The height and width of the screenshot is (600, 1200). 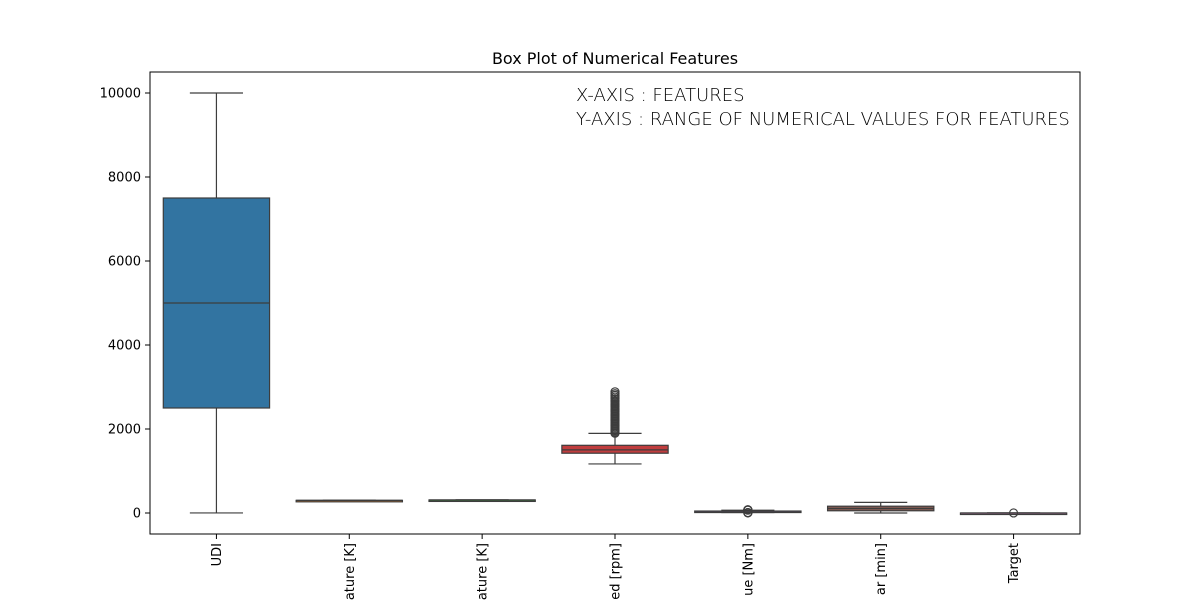 What do you see at coordinates (124, 178) in the screenshot?
I see `y-tick-label: 8000` at bounding box center [124, 178].